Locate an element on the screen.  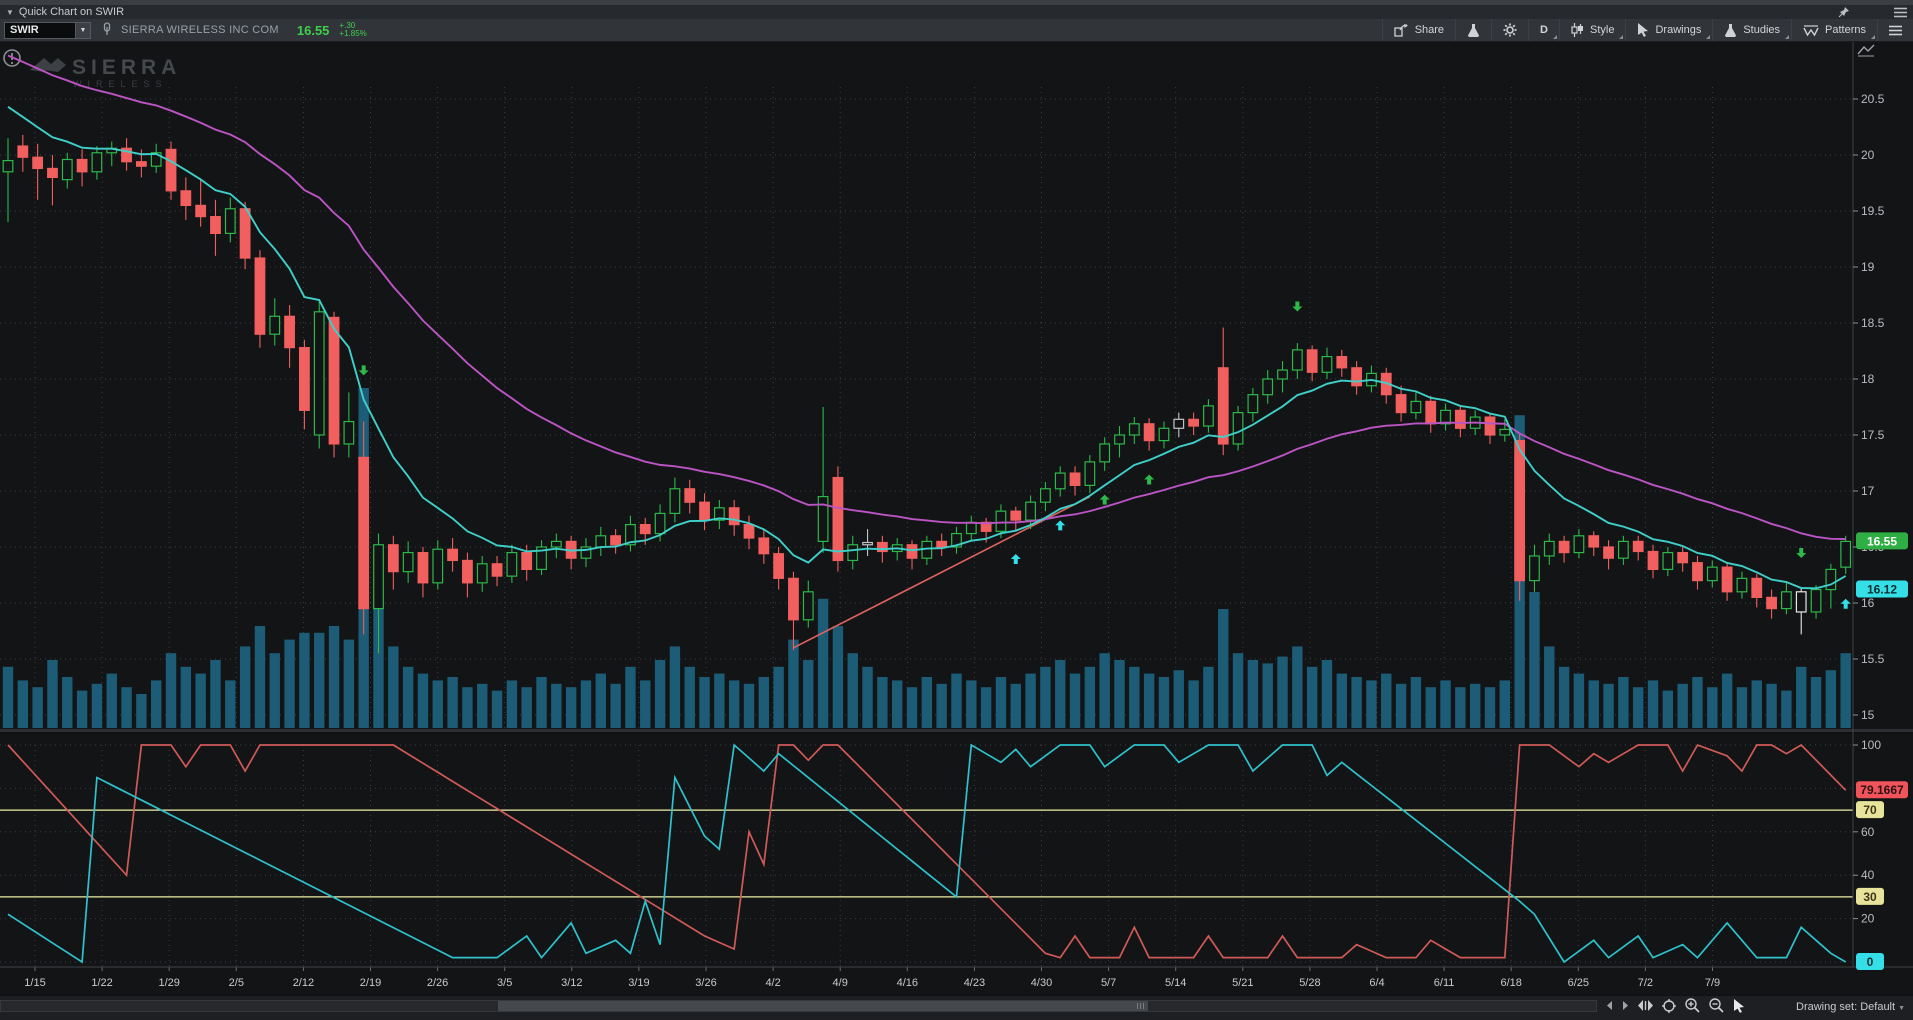
list-icon is located at coordinates (1900, 12).